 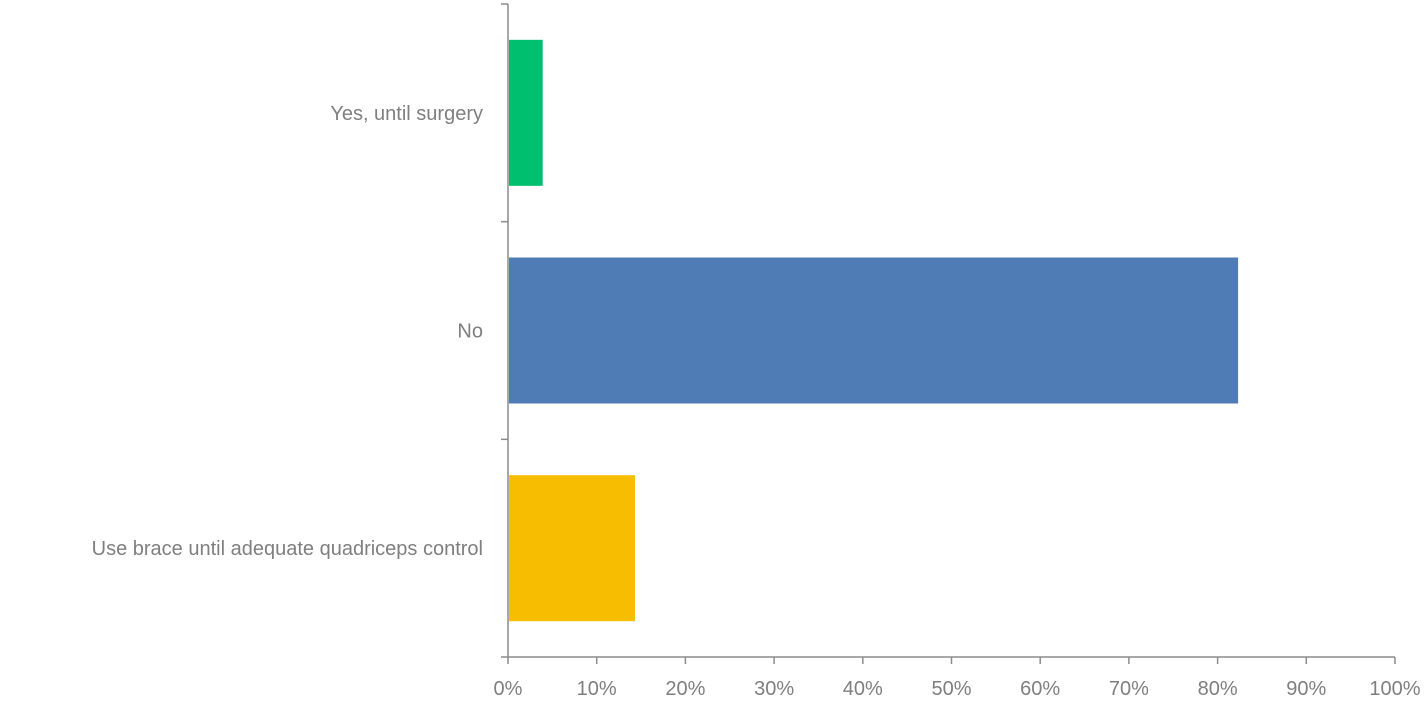 I want to click on x-tick-labels: 0% 10% 20% 30% 40% 50% 60% 70% 80% 90% 100%, so click(x=957, y=689).